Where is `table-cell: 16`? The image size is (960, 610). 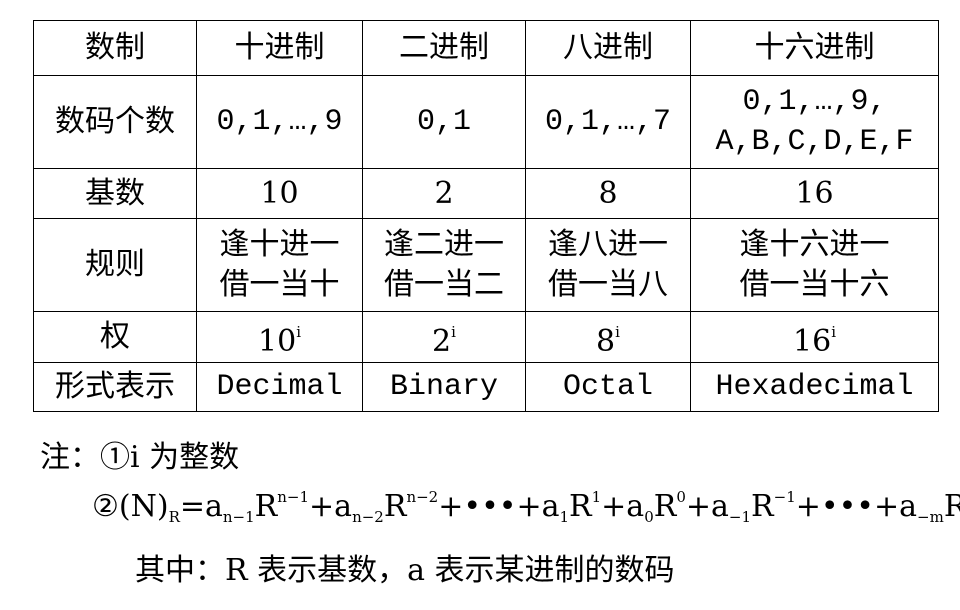
table-cell: 16 is located at coordinates (814, 193).